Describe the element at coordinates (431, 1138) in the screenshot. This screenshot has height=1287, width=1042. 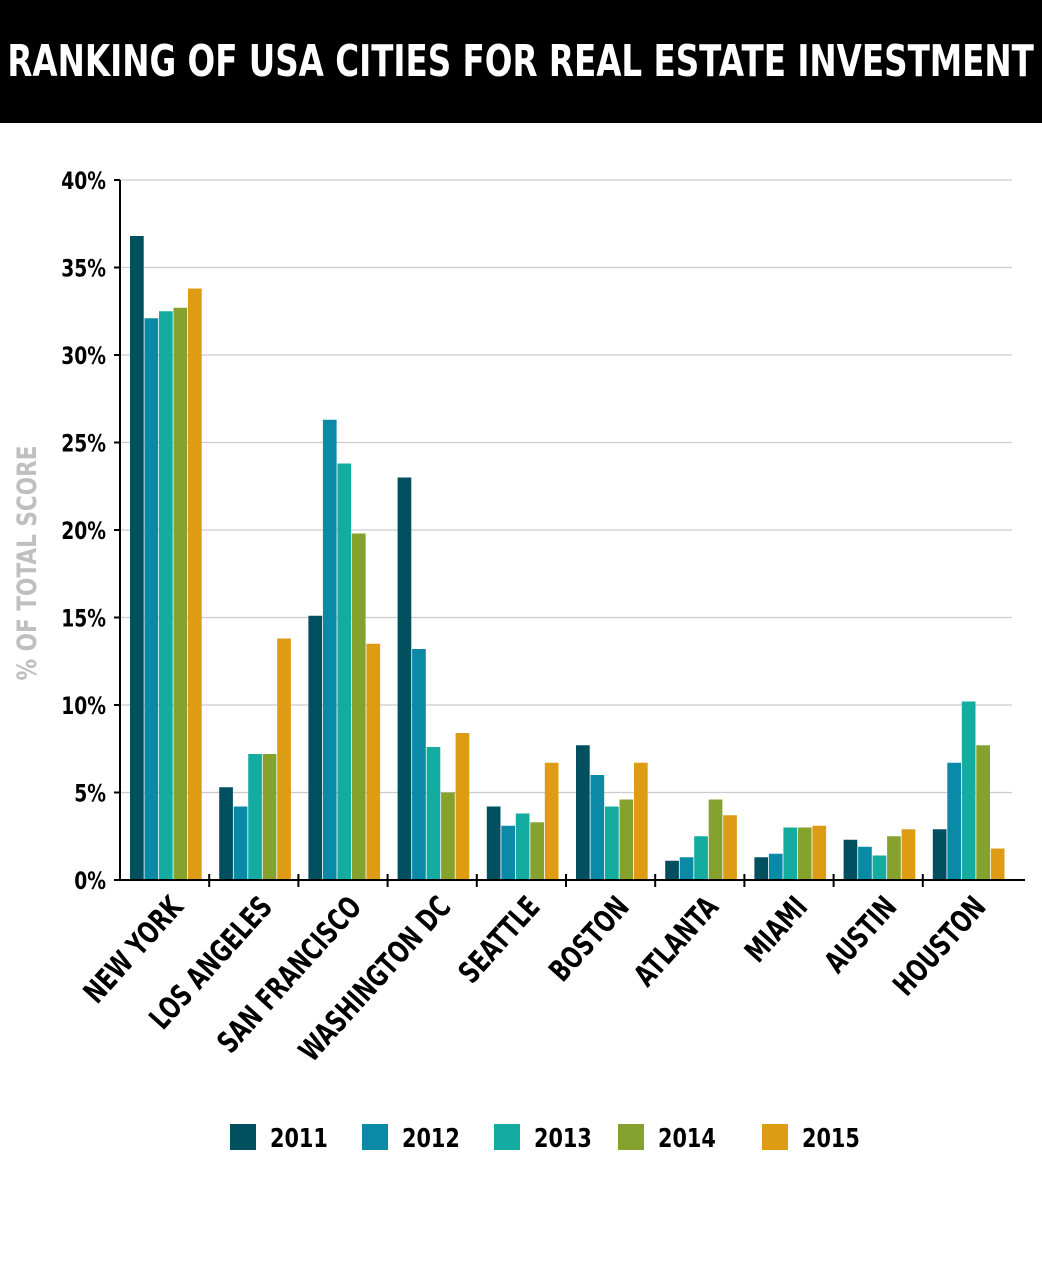
I see `legend-label: 2012` at that location.